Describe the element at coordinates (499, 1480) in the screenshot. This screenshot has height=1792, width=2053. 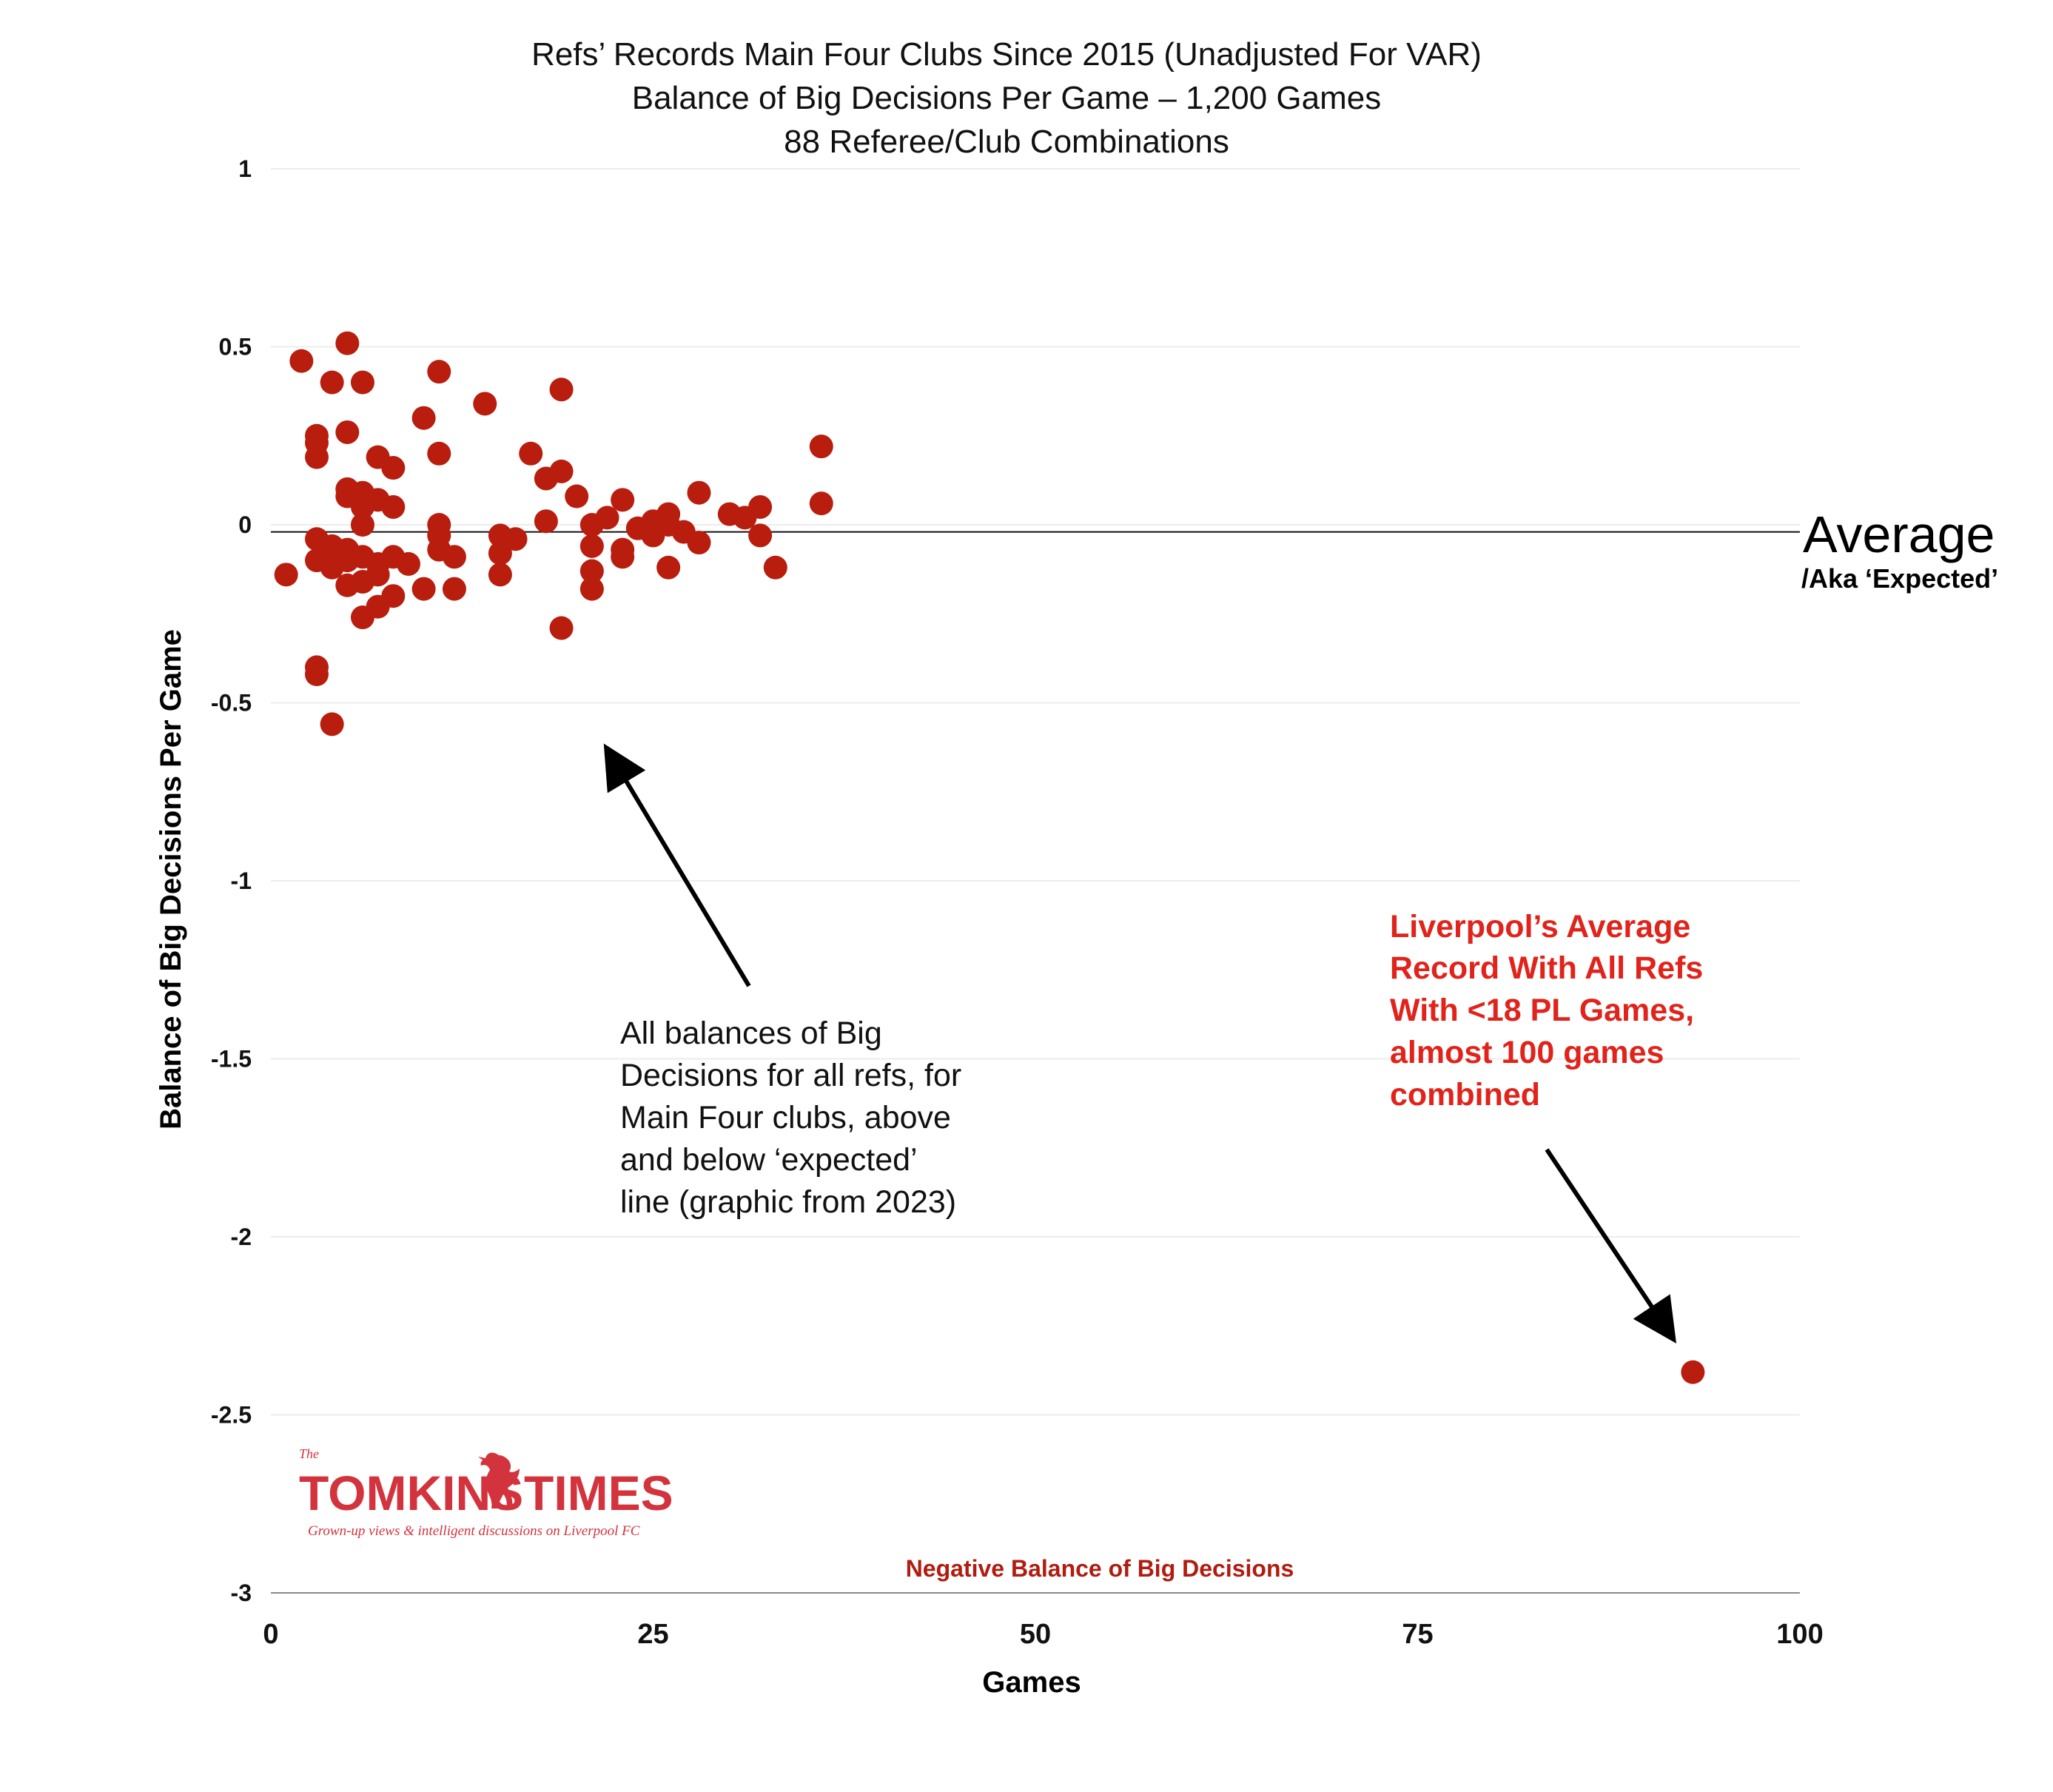
I see `liverbird-icon` at that location.